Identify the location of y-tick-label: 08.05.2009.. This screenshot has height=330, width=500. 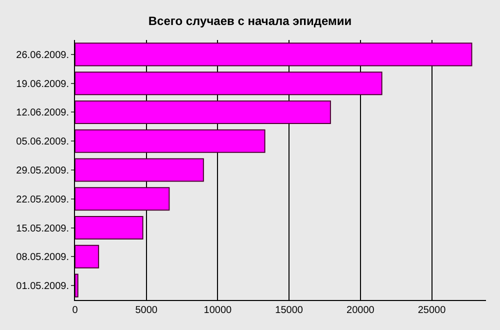
(42, 258).